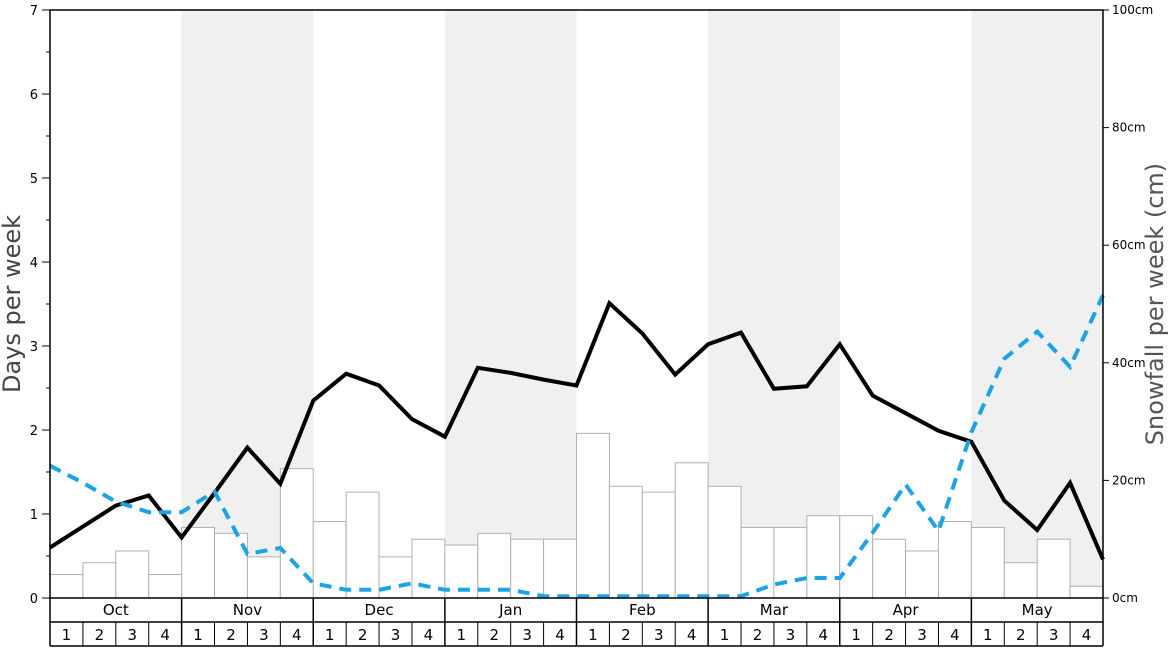  What do you see at coordinates (247, 610) in the screenshot?
I see `month-label-nov: Nov` at bounding box center [247, 610].